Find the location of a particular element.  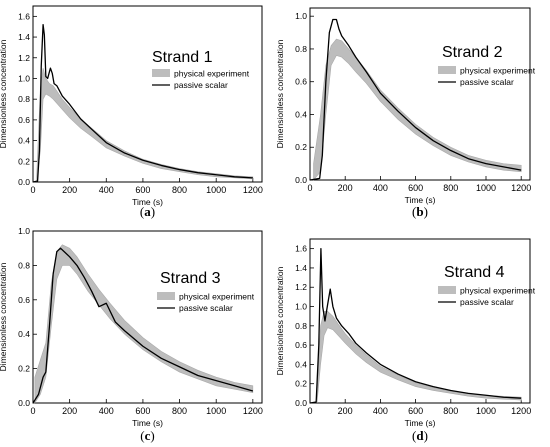

plot-frame is located at coordinates (420, 321).